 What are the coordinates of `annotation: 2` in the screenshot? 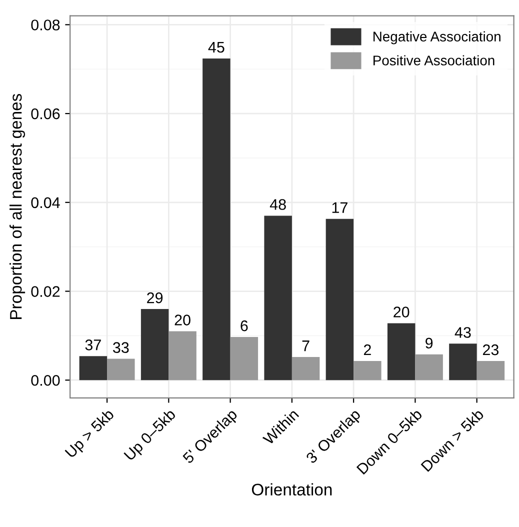 It's located at (367, 350).